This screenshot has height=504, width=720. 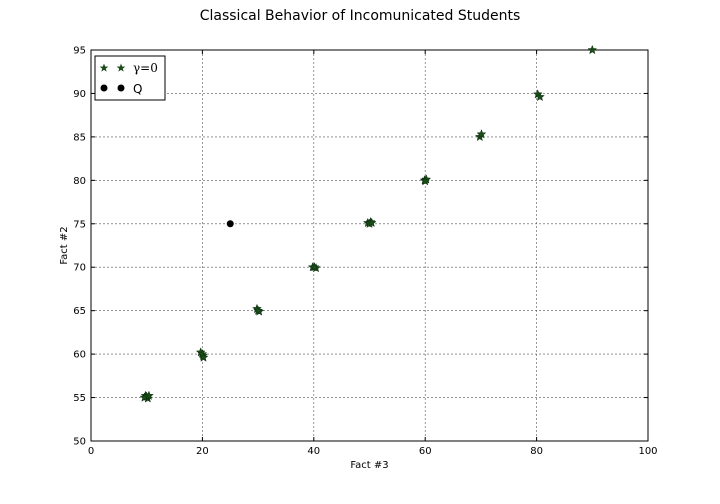 What do you see at coordinates (79, 224) in the screenshot?
I see `y-tick-label: 75` at bounding box center [79, 224].